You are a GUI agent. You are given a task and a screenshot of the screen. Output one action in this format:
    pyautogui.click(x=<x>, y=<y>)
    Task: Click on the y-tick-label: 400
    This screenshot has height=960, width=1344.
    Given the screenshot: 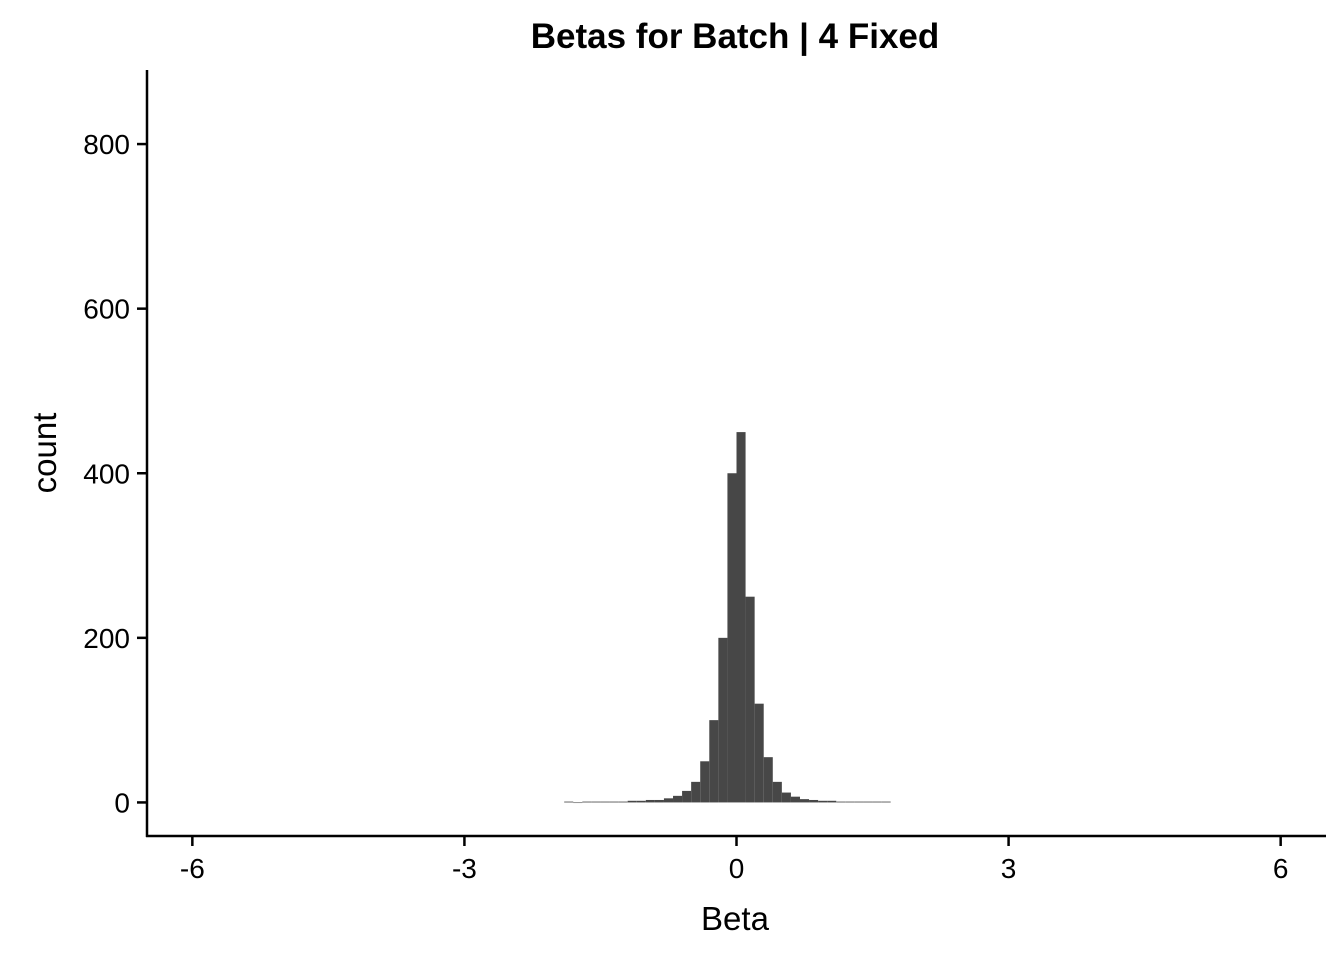 What is the action you would take?
    pyautogui.click(x=106, y=473)
    